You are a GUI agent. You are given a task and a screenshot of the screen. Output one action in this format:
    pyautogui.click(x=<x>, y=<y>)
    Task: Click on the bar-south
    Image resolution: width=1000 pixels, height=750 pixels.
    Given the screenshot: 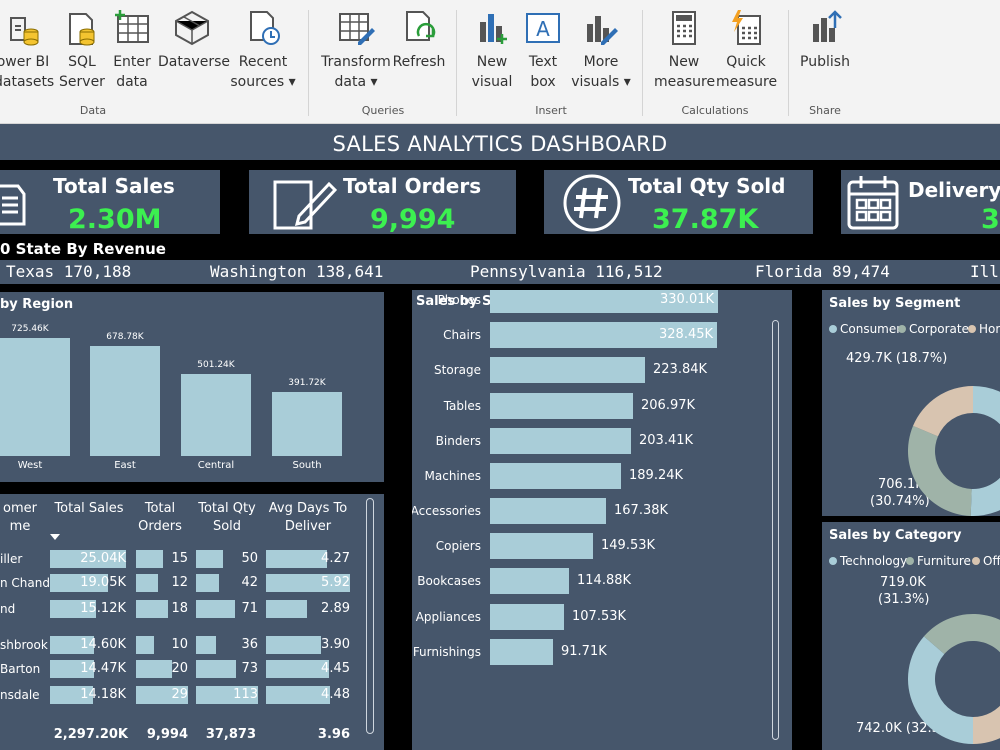 What is the action you would take?
    pyautogui.click(x=307, y=424)
    